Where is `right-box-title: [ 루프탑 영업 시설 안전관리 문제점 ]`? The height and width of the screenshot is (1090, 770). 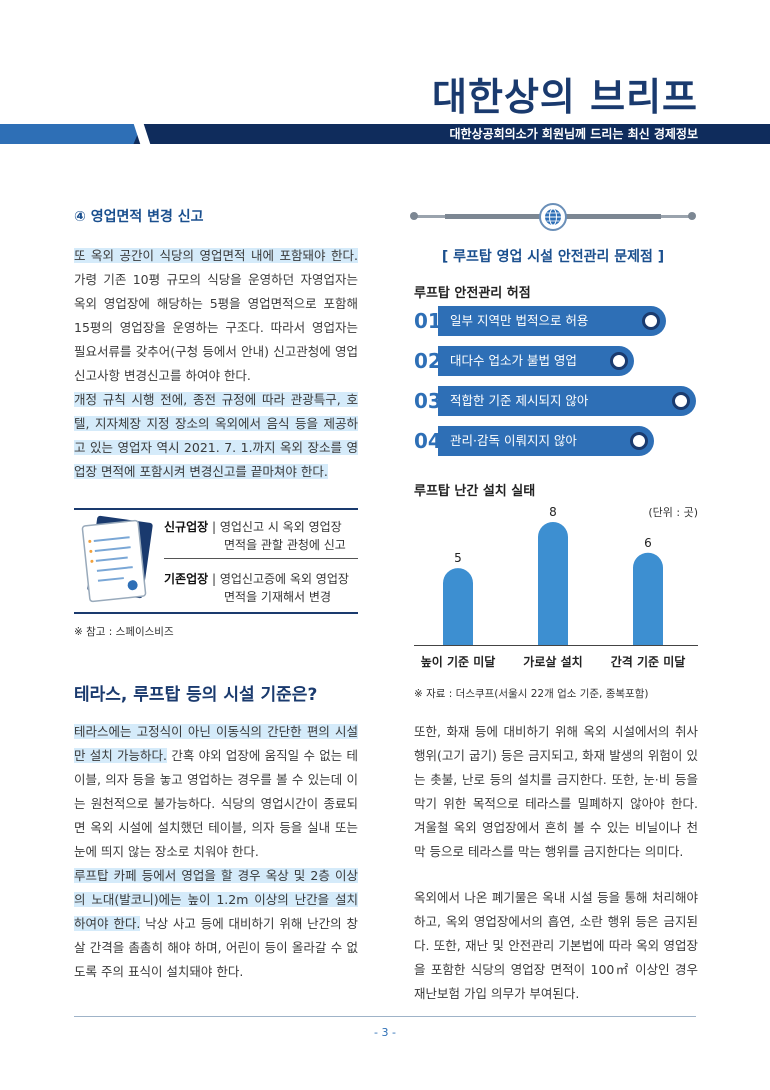
right-box-title: [ 루프탑 영업 시설 안전관리 문제점 ] is located at coordinates (553, 257).